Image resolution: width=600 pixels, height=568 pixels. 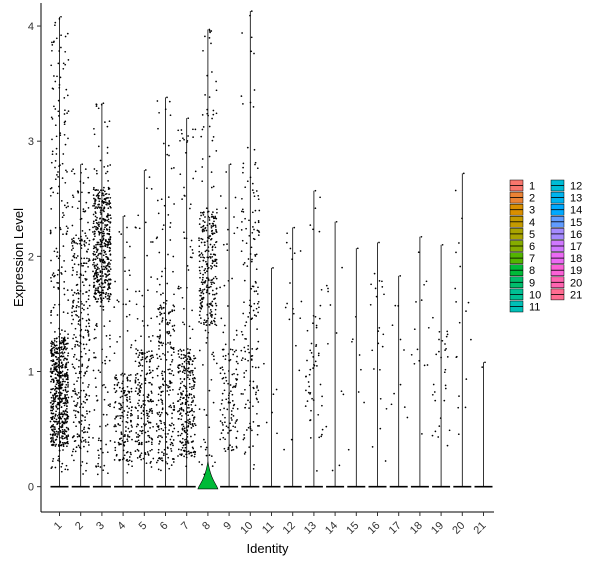 I want to click on legend-label-6: 6, so click(x=532, y=247).